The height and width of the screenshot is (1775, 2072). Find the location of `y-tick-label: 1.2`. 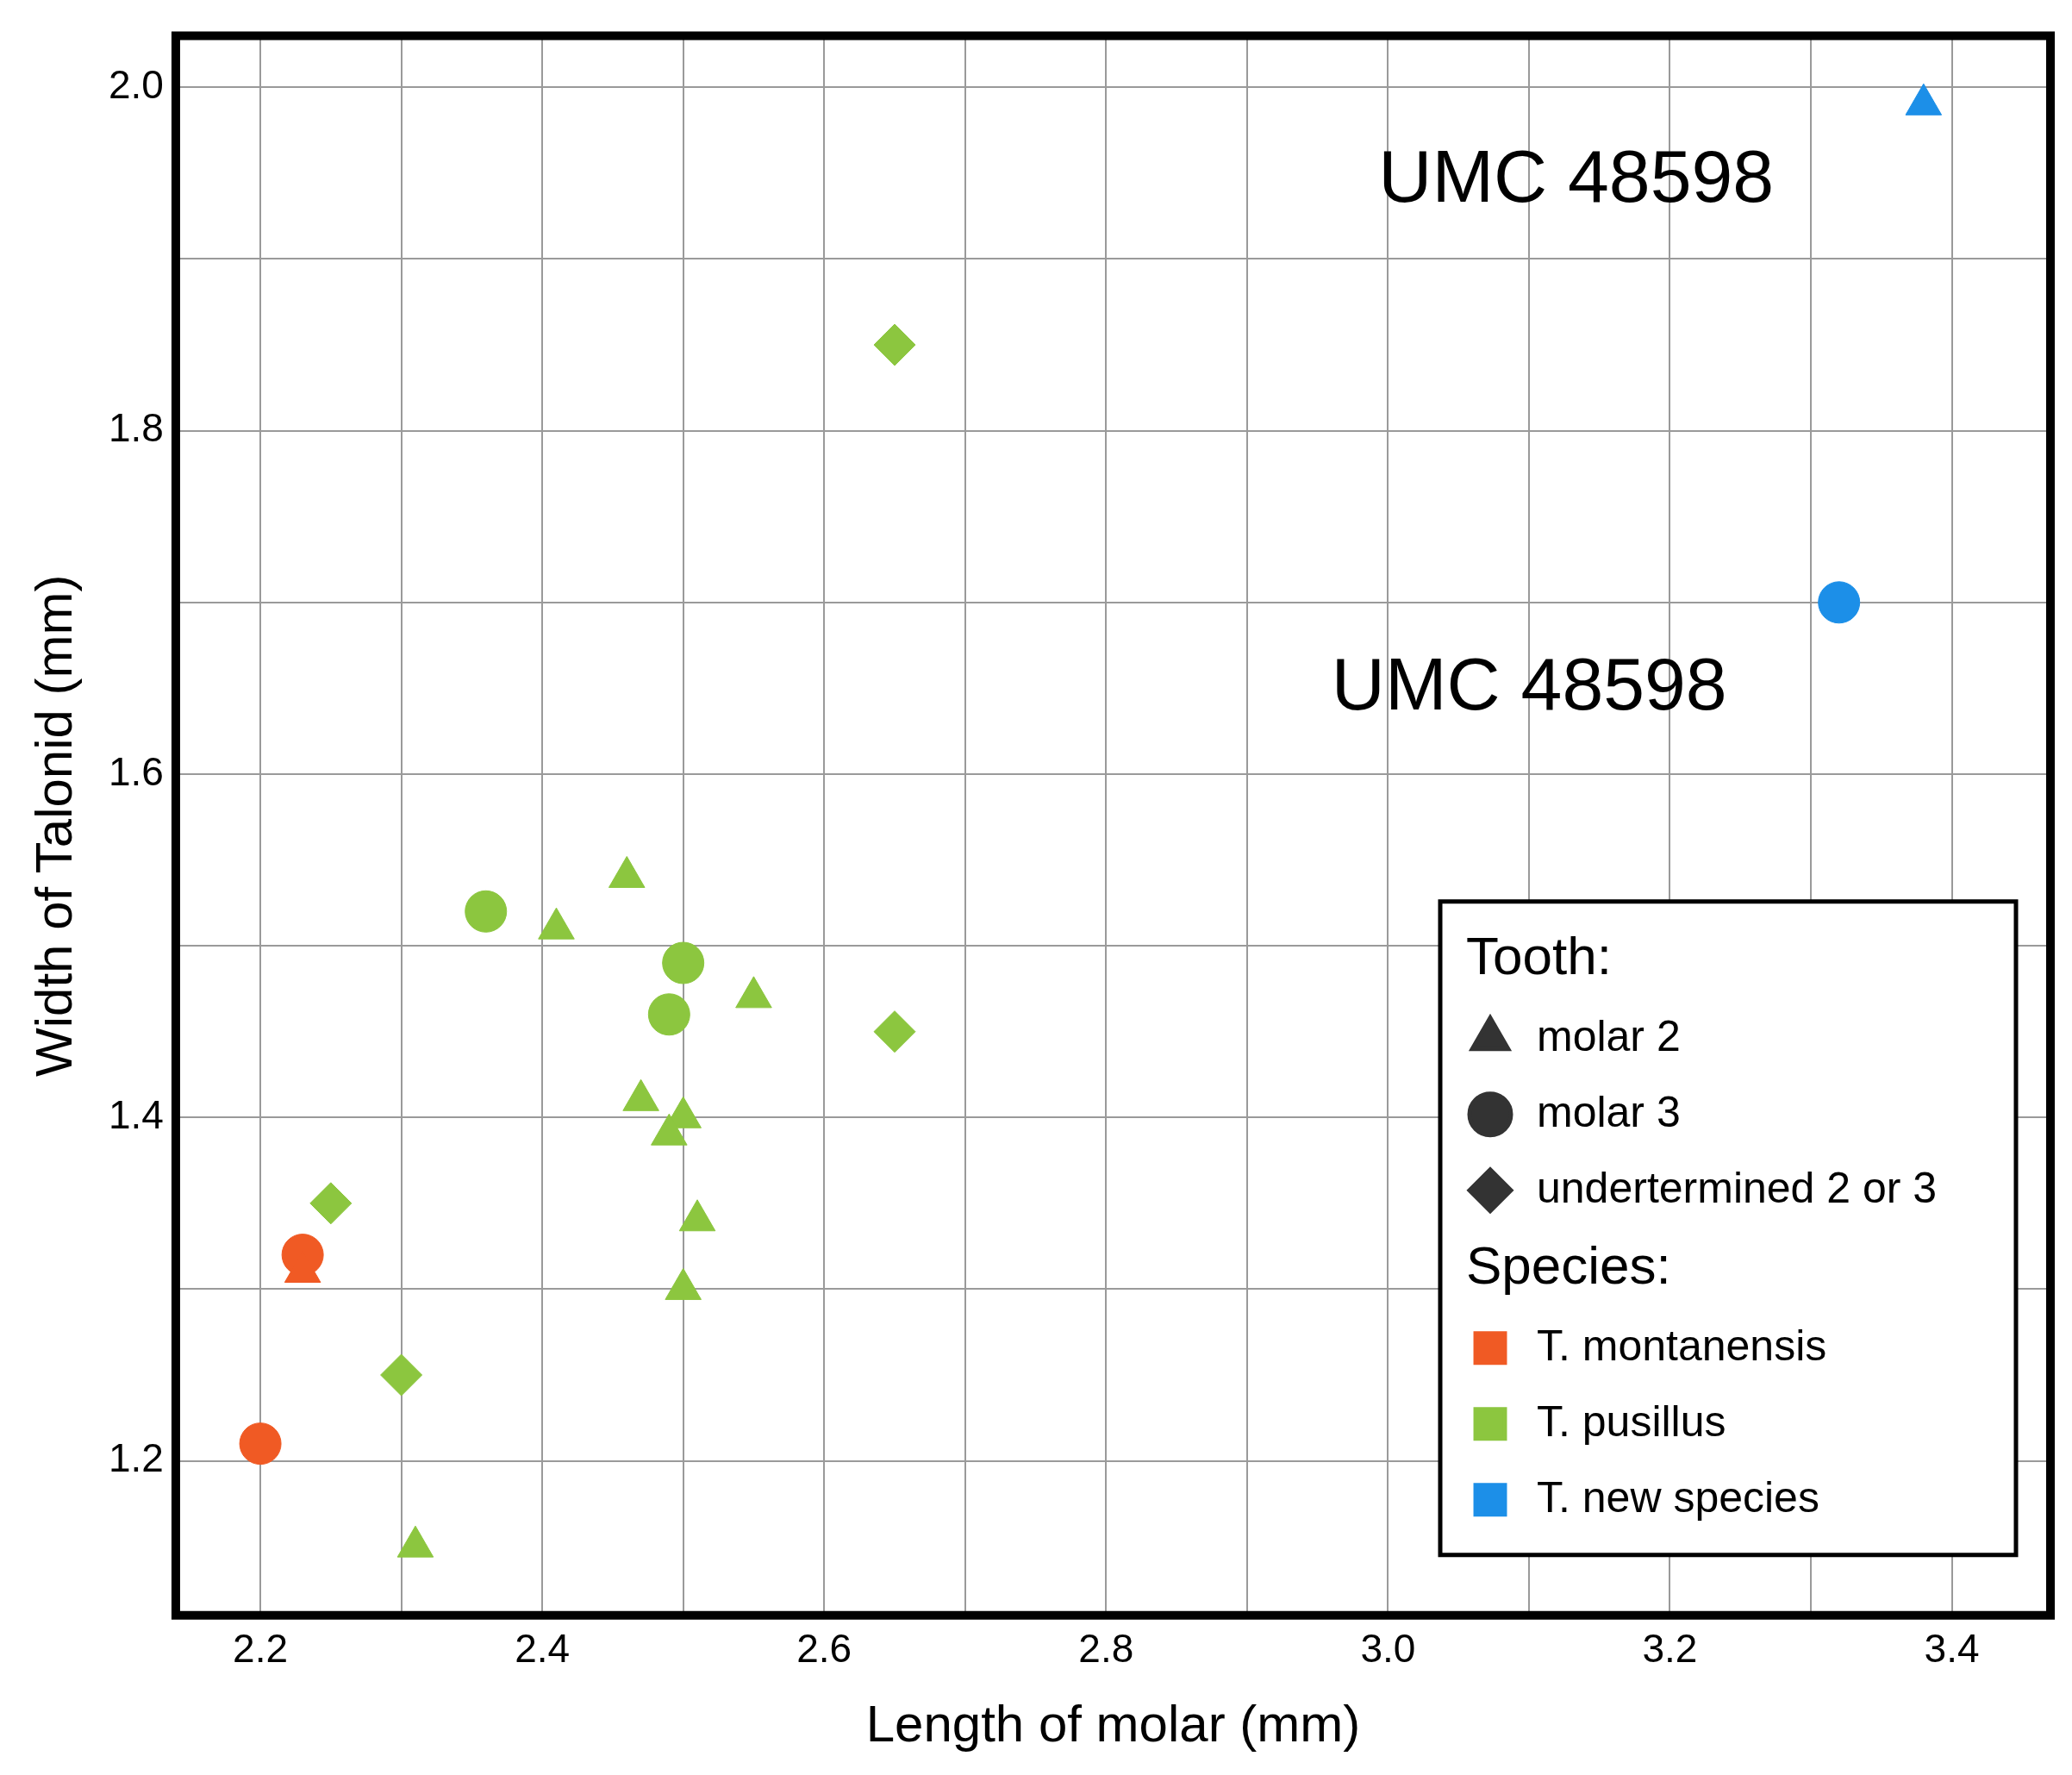

y-tick-label: 1.2 is located at coordinates (136, 1458).